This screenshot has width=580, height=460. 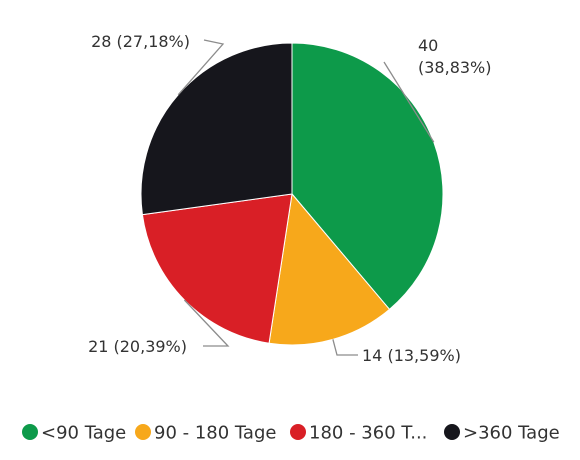 What do you see at coordinates (452, 432) in the screenshot?
I see `legend-marker-360-tage` at bounding box center [452, 432].